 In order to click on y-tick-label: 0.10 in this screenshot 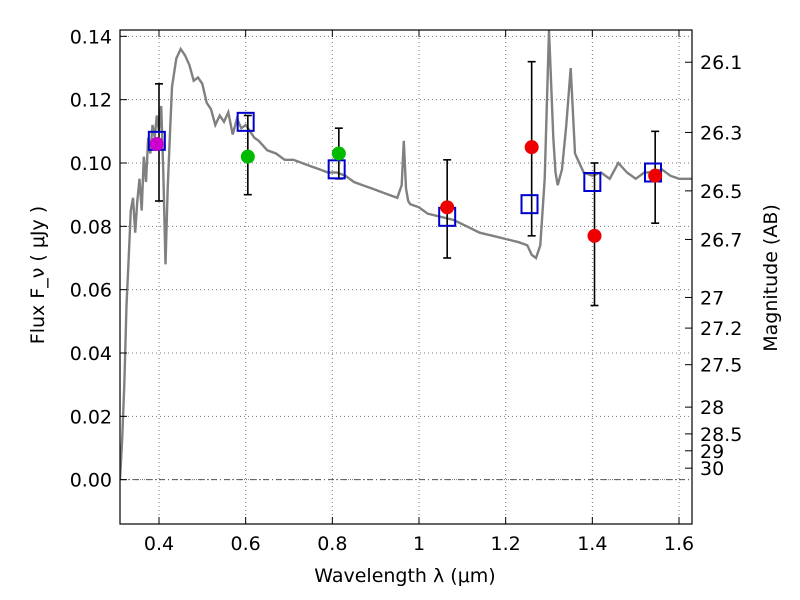, I will do `click(91, 164)`.